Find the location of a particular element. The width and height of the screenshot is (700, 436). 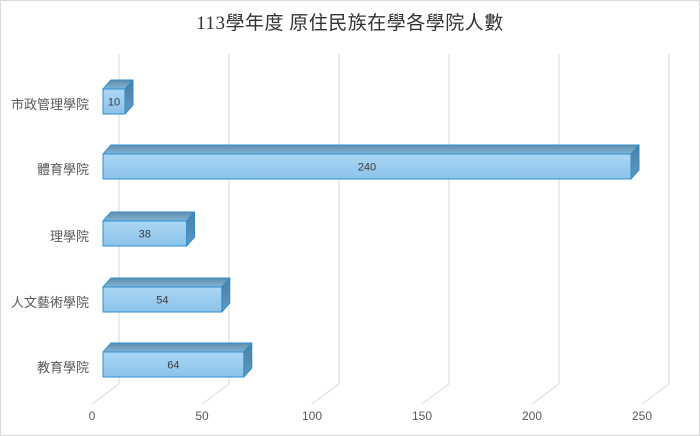

bar: 38 is located at coordinates (149, 229).